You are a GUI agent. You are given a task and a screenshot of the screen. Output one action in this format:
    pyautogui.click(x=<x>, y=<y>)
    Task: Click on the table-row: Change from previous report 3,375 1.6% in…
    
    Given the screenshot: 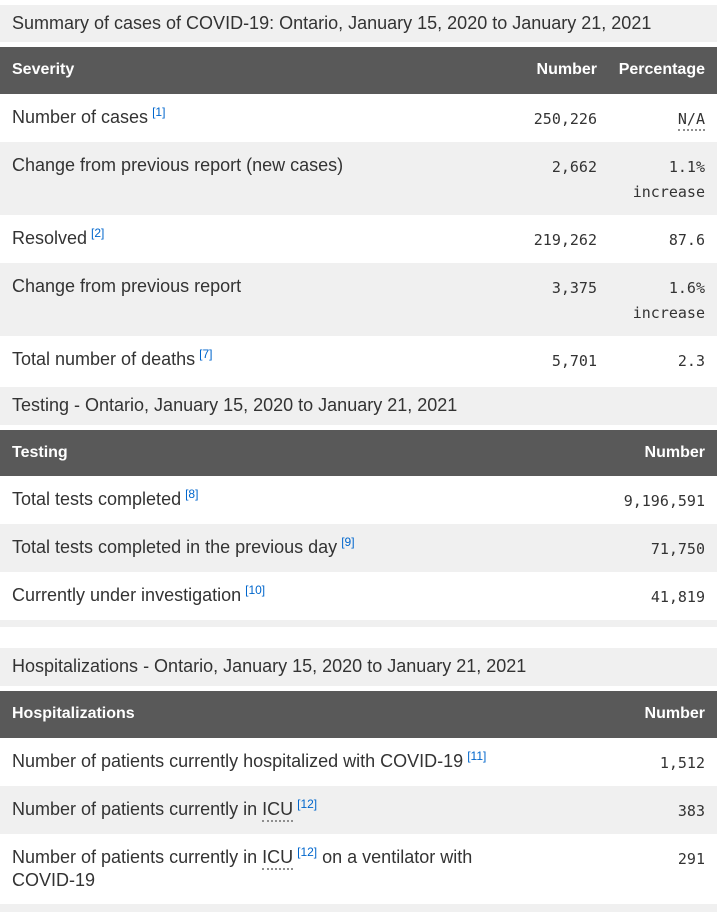 What is the action you would take?
    pyautogui.click(x=358, y=300)
    